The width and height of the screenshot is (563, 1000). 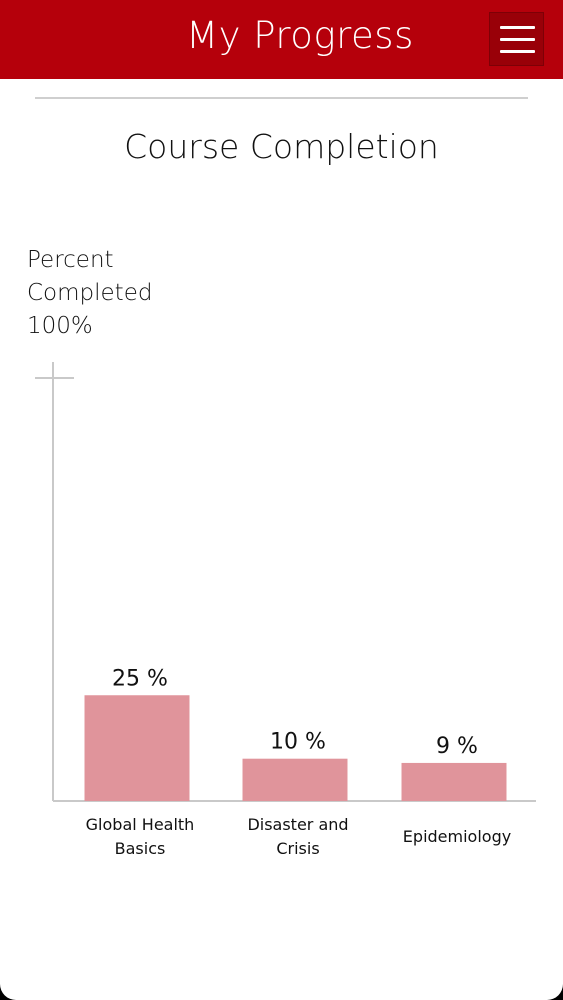 I want to click on chart-title: Course Completion, so click(x=281, y=146).